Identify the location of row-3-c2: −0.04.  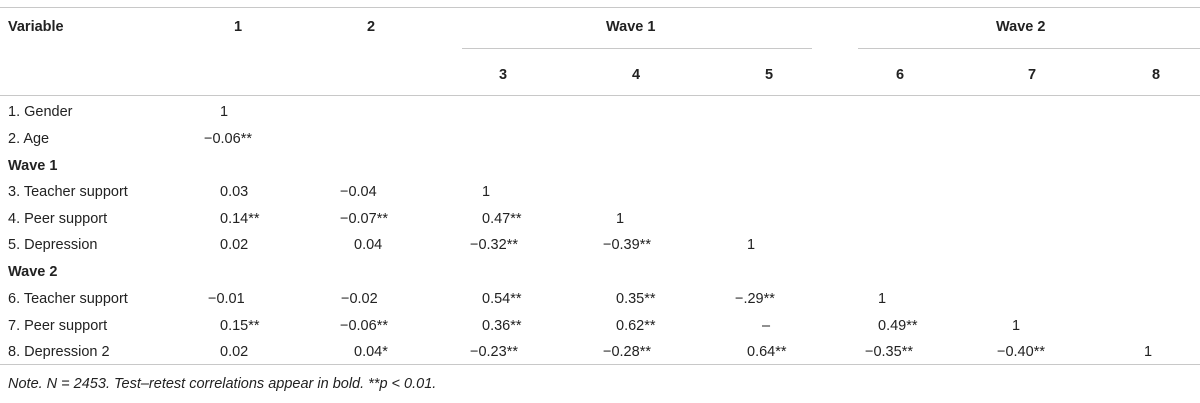
(358, 192).